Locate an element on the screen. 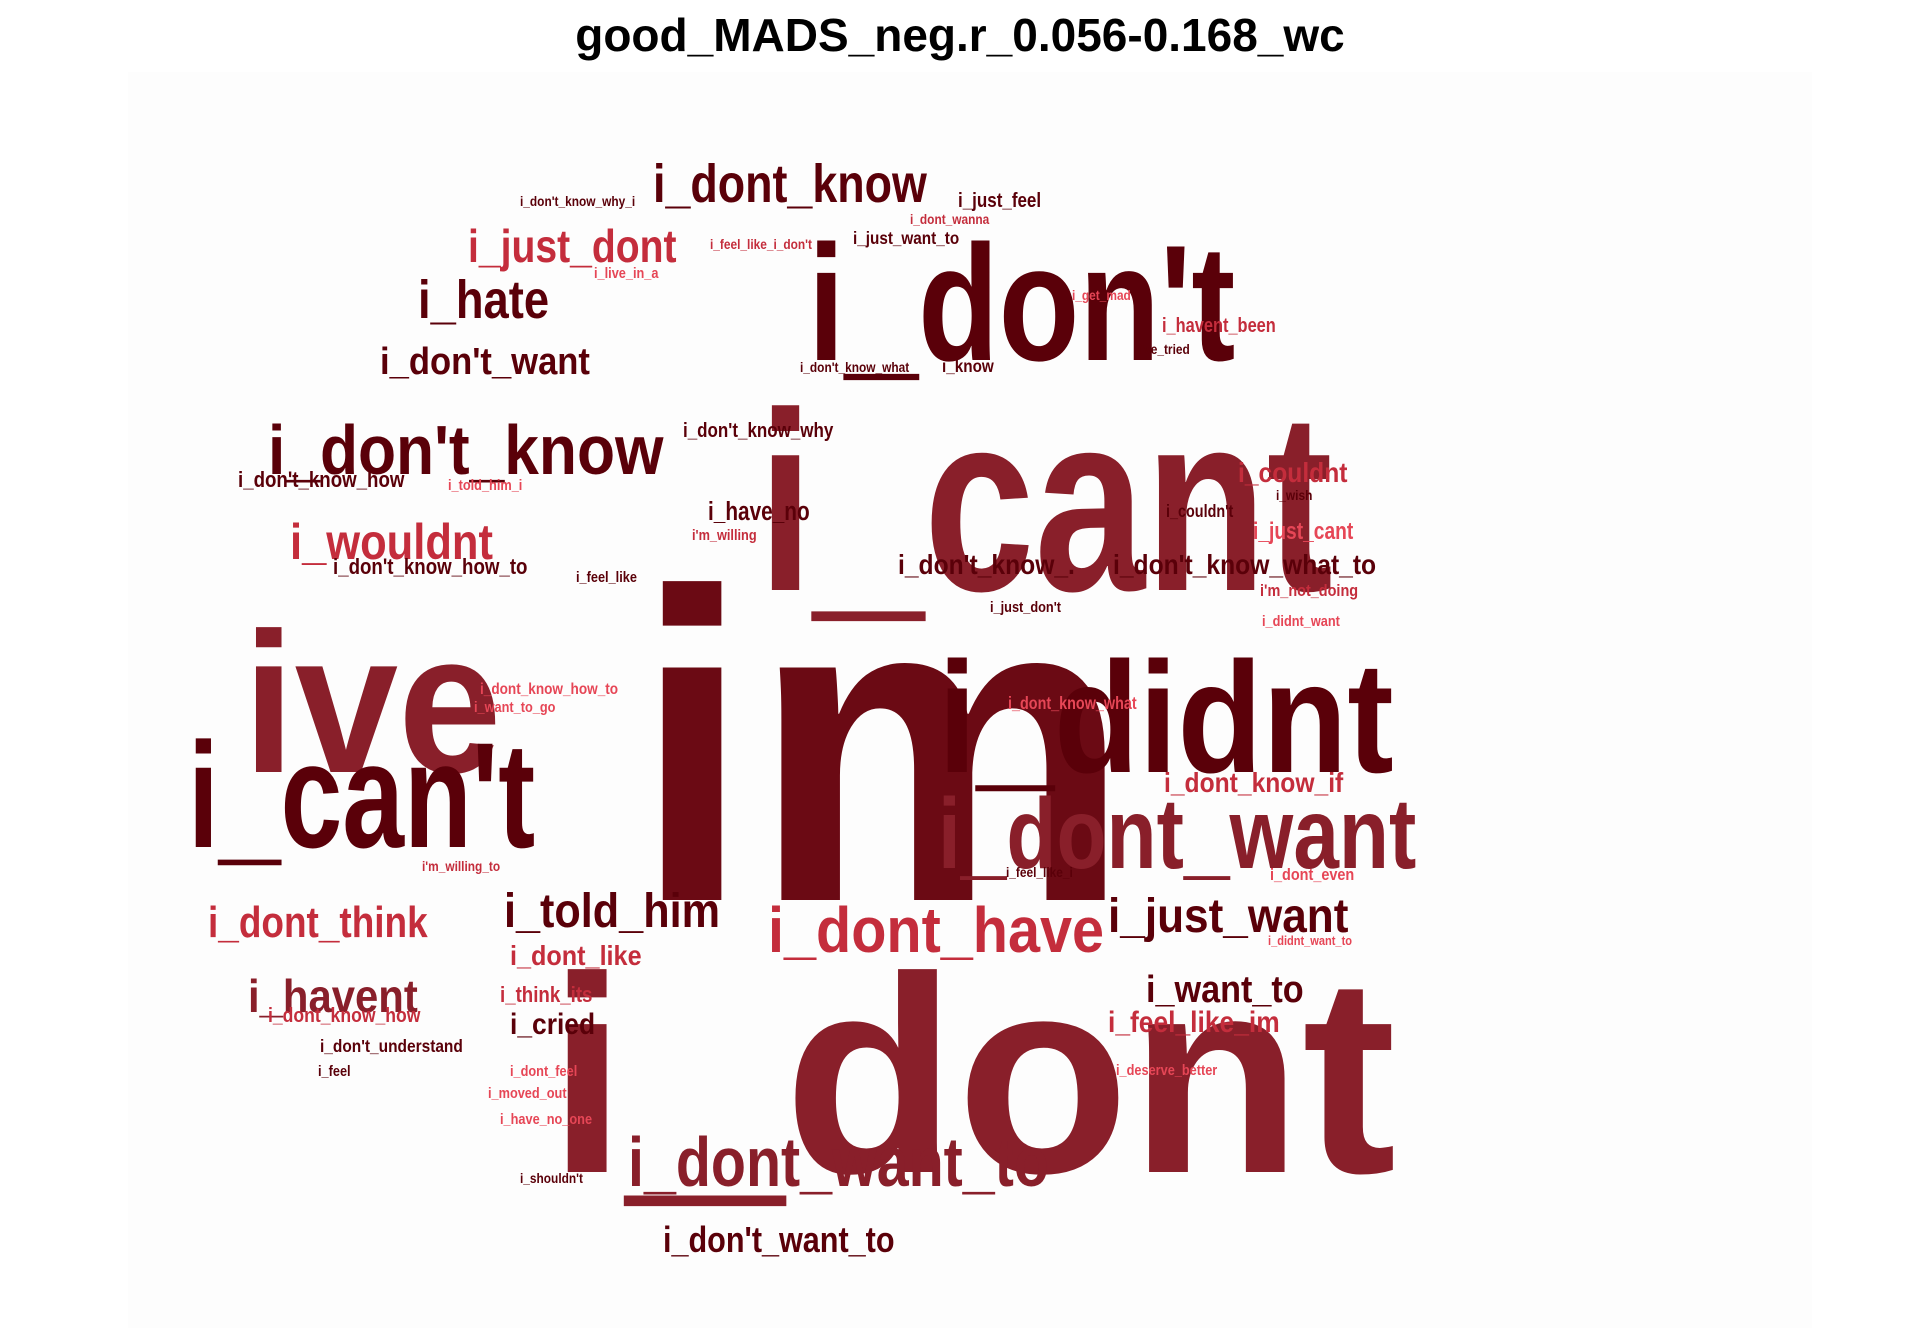 The width and height of the screenshot is (1920, 1344). cloud-word: i_just_dont is located at coordinates (572, 247).